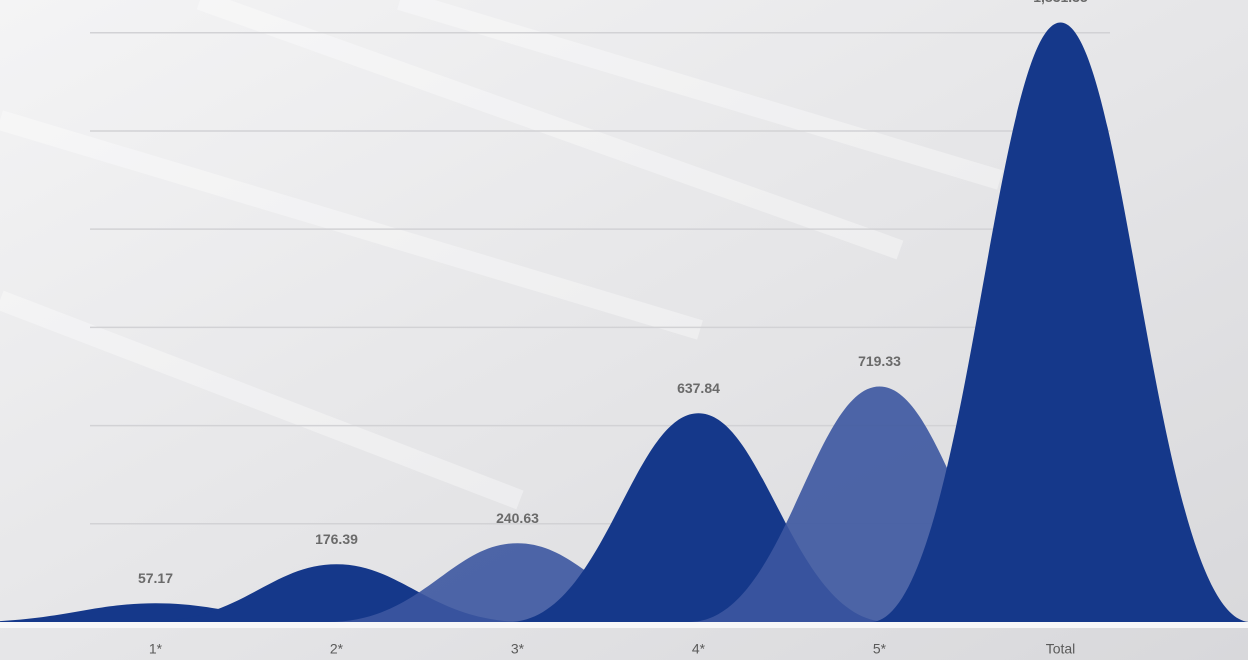  I want to click on x-tick-label: 2*, so click(337, 649).